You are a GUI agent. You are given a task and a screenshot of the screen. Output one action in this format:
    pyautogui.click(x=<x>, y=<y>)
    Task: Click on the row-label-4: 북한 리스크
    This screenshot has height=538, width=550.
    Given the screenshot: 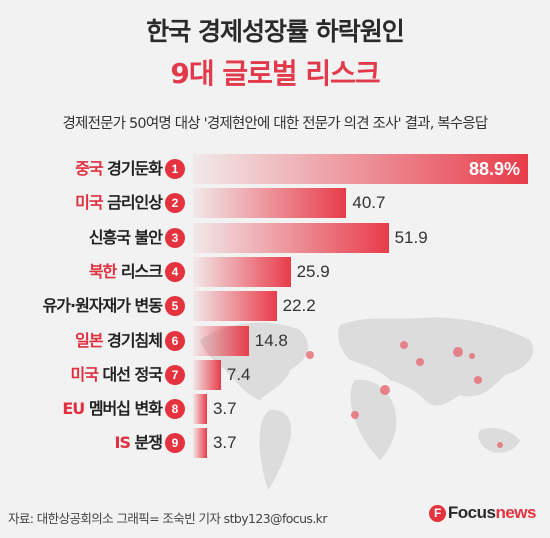 What is the action you would take?
    pyautogui.click(x=125, y=272)
    